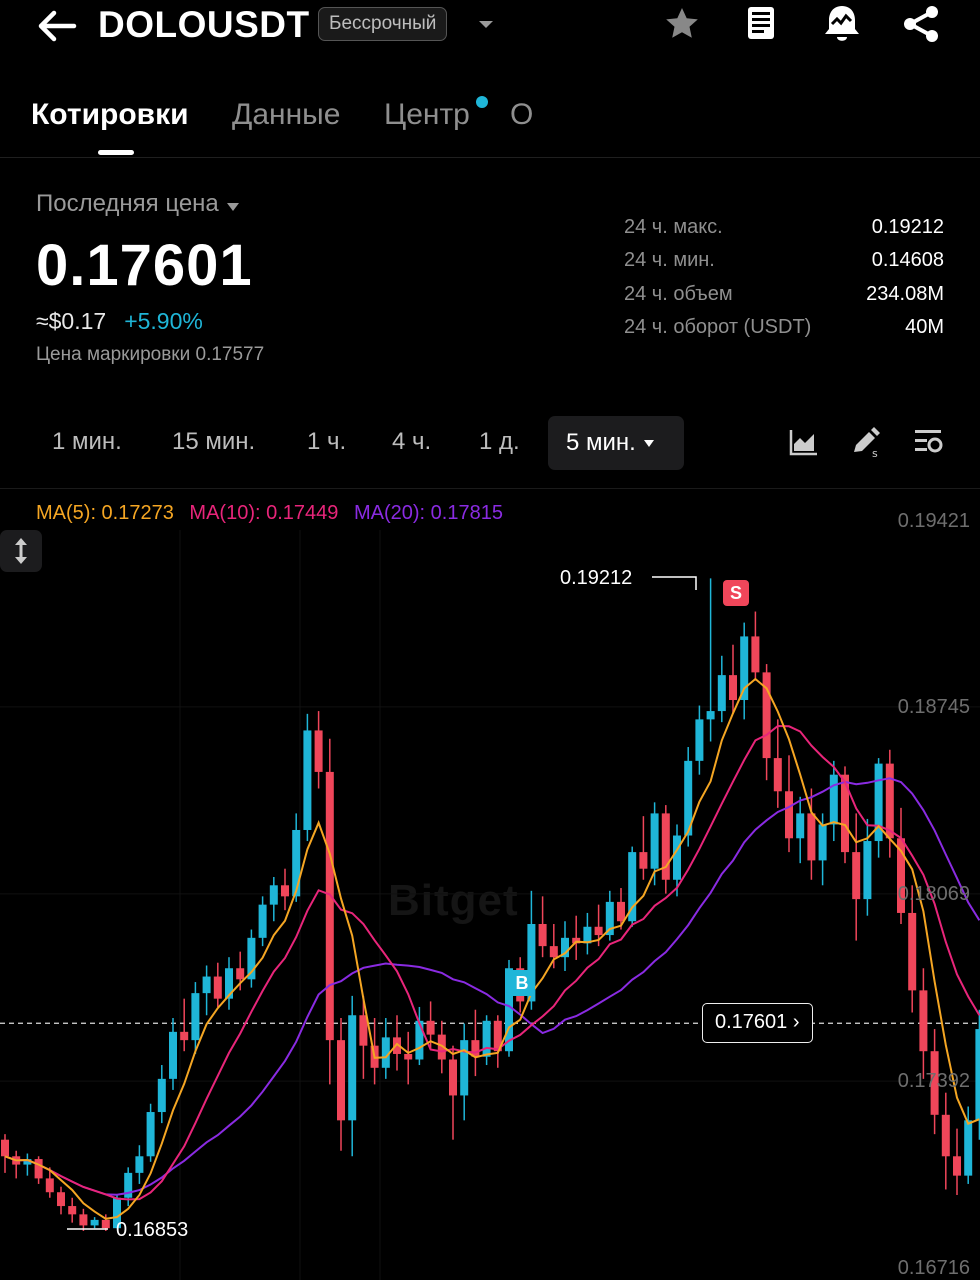 The width and height of the screenshot is (980, 1280). What do you see at coordinates (866, 442) in the screenshot?
I see `drawing-pencil-icon: s` at bounding box center [866, 442].